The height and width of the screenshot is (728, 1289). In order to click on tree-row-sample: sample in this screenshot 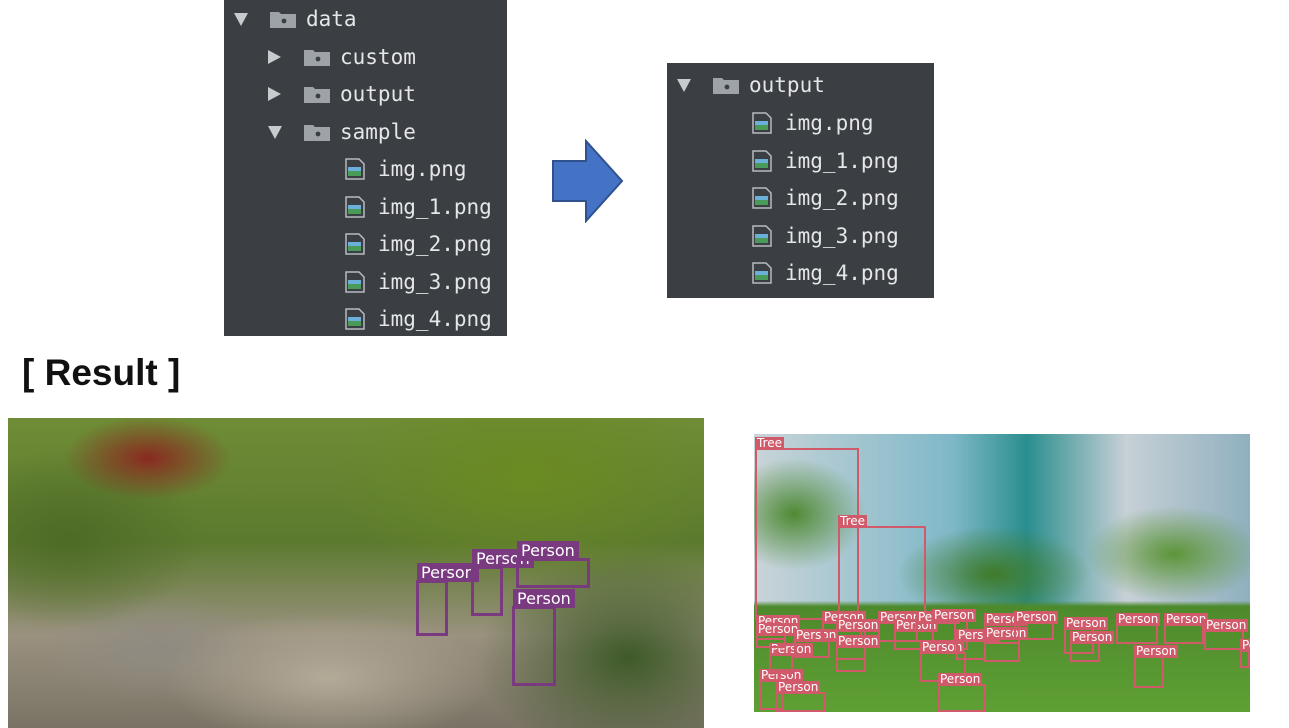, I will do `click(342, 132)`.